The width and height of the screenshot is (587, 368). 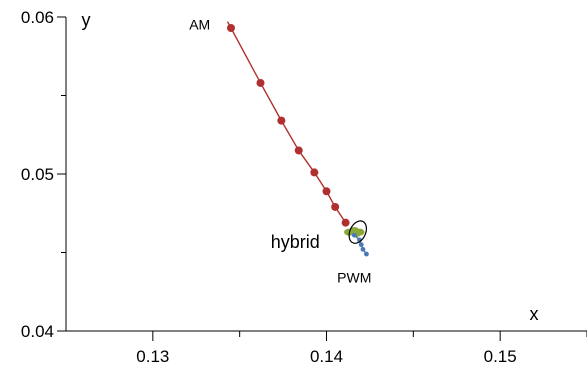 What do you see at coordinates (500, 356) in the screenshot?
I see `x-tick-label-2: 0.15` at bounding box center [500, 356].